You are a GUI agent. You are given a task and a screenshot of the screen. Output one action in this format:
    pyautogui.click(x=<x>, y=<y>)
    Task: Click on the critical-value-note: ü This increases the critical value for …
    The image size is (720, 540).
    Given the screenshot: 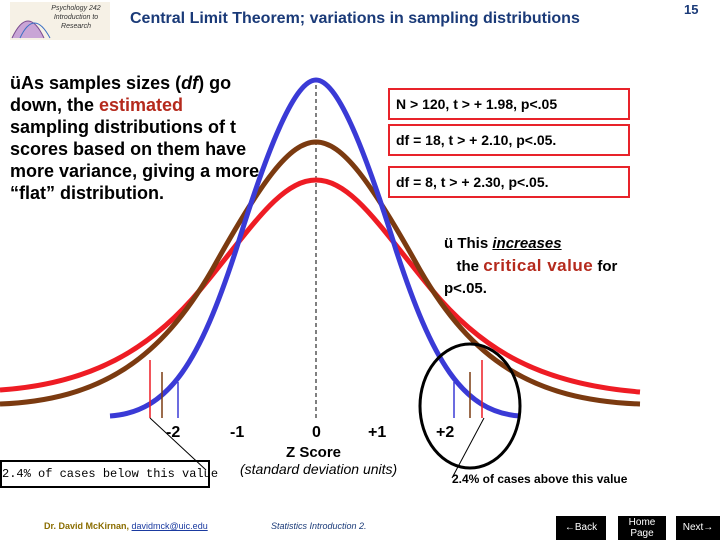 What is the action you would take?
    pyautogui.click(x=531, y=266)
    